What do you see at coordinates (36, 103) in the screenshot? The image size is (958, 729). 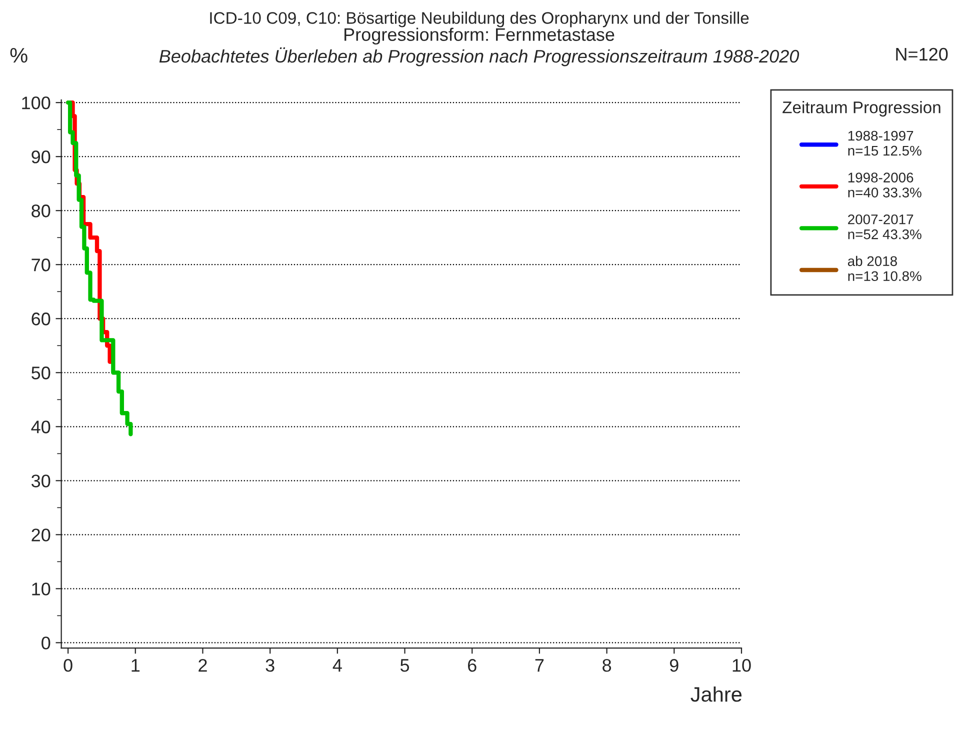 I see `y-tick-label: 100` at bounding box center [36, 103].